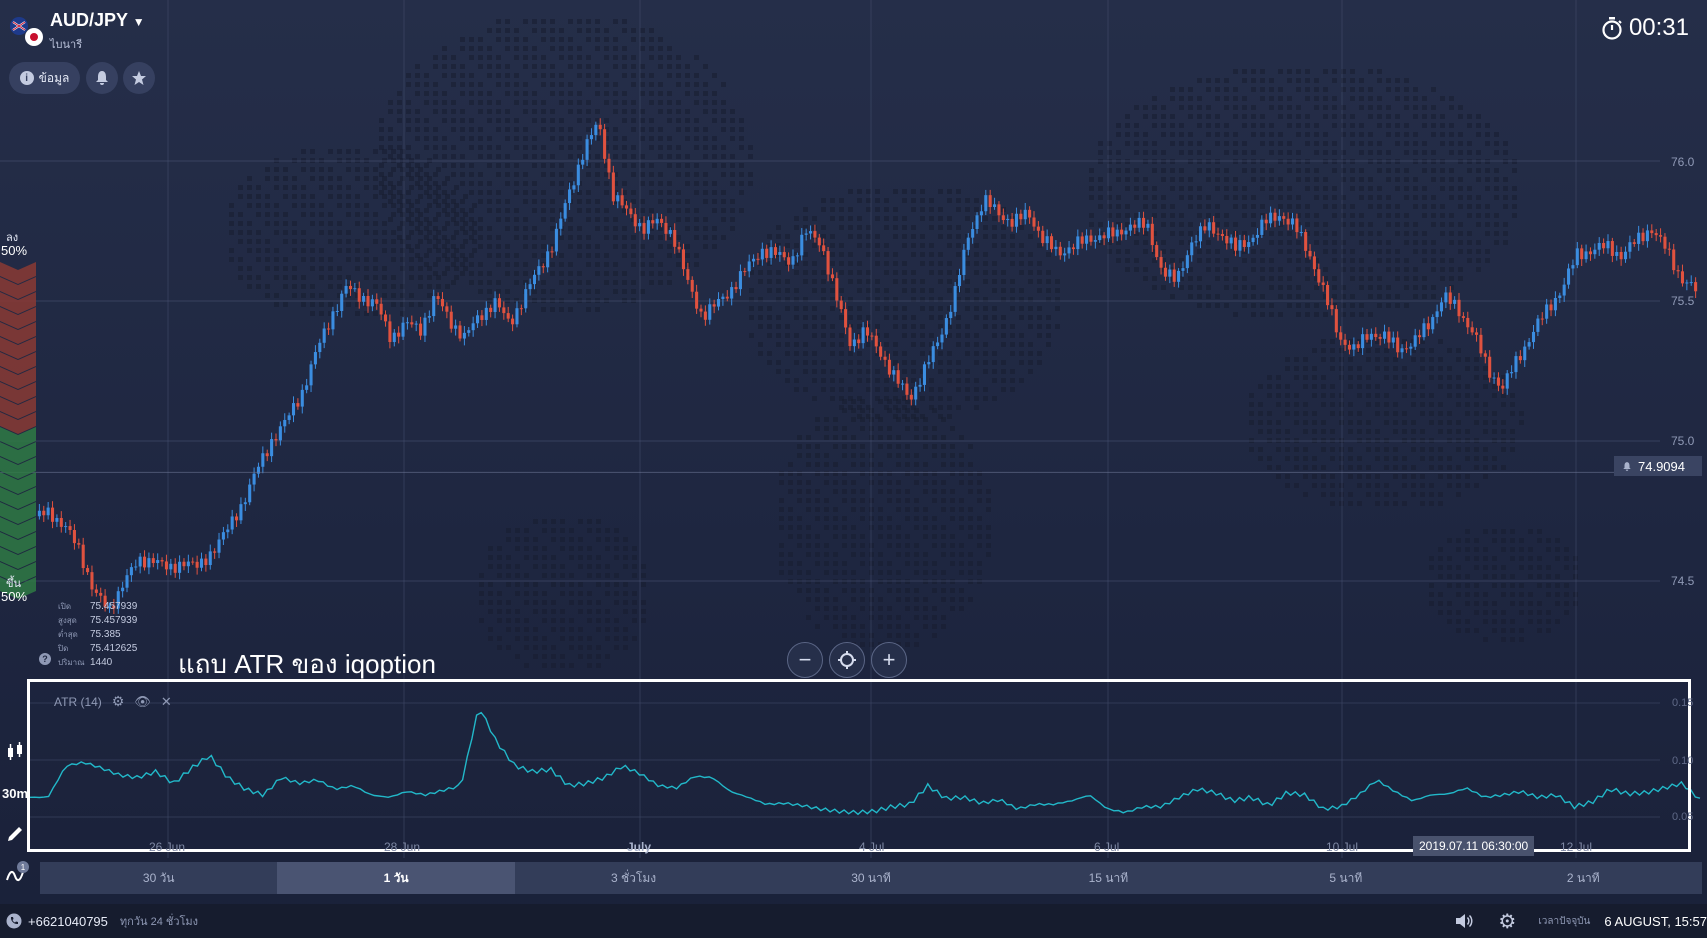 The height and width of the screenshot is (938, 1707). Describe the element at coordinates (57, 921) in the screenshot. I see `support-phone: +6621040795` at that location.